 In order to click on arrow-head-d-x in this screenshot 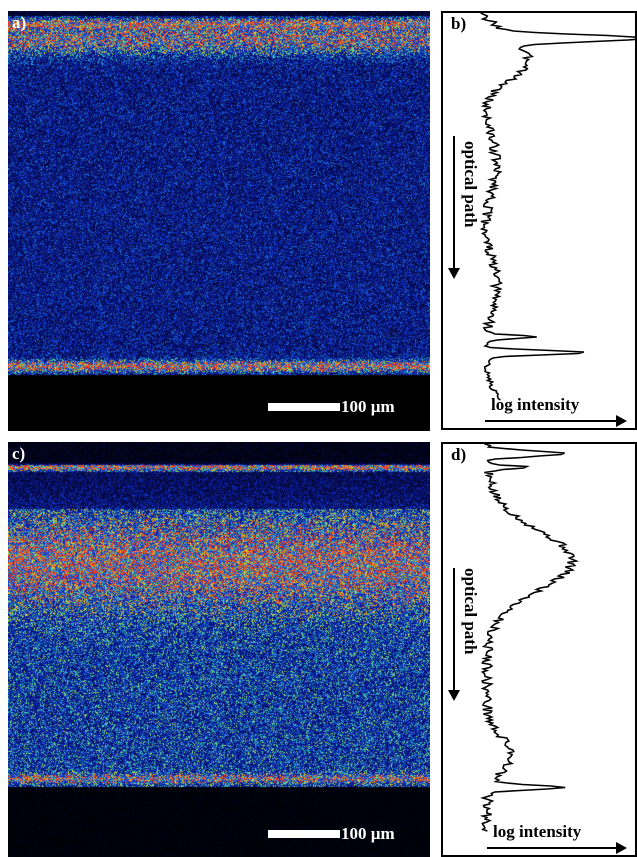, I will do `click(621, 848)`.